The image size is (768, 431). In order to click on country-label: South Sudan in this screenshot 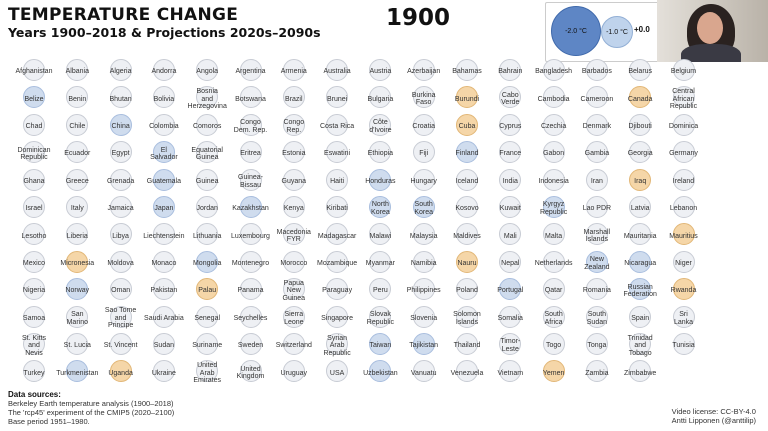, I will do `click(597, 318)`.